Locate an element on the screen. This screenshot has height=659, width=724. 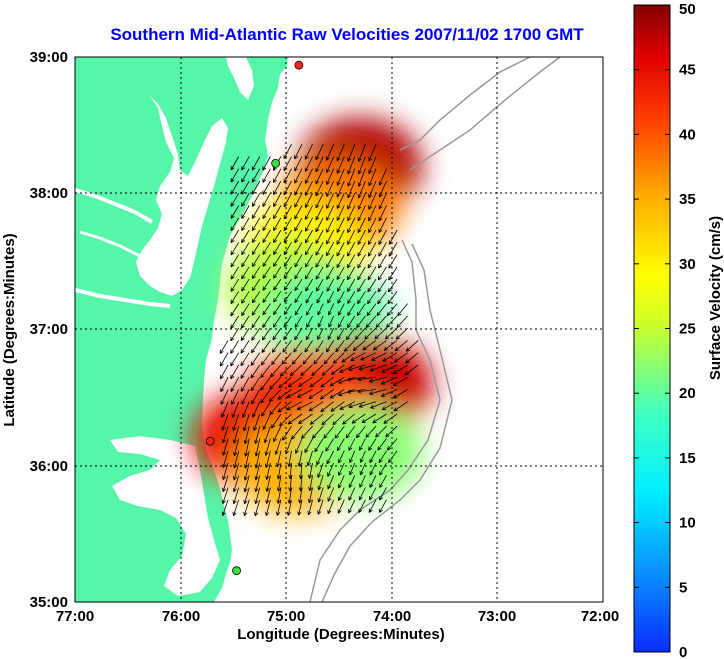
james-river is located at coordinates (123, 298).